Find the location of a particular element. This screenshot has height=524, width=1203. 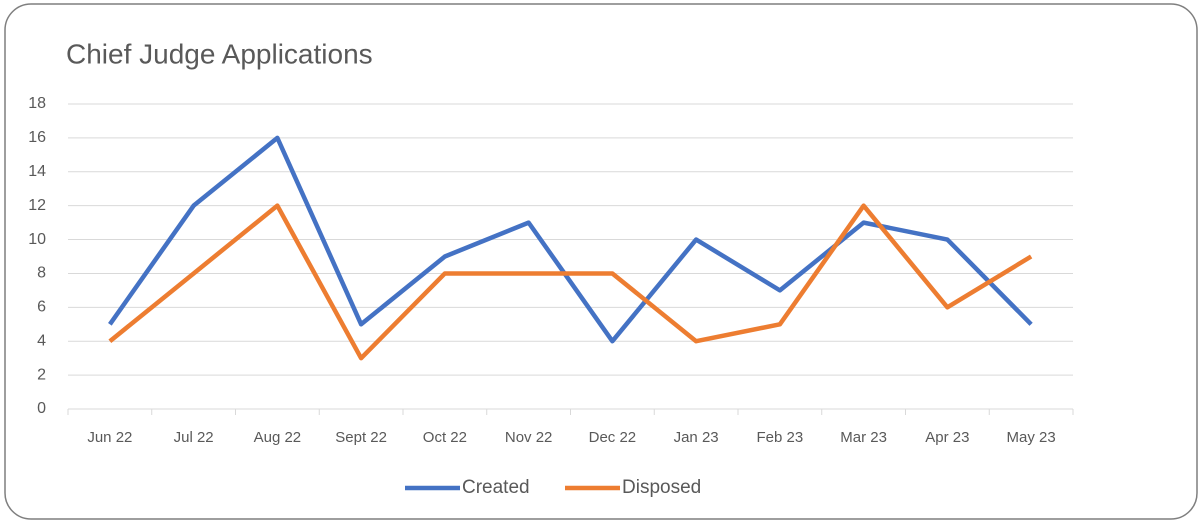

x-tick-label: Nov 22 is located at coordinates (529, 437).